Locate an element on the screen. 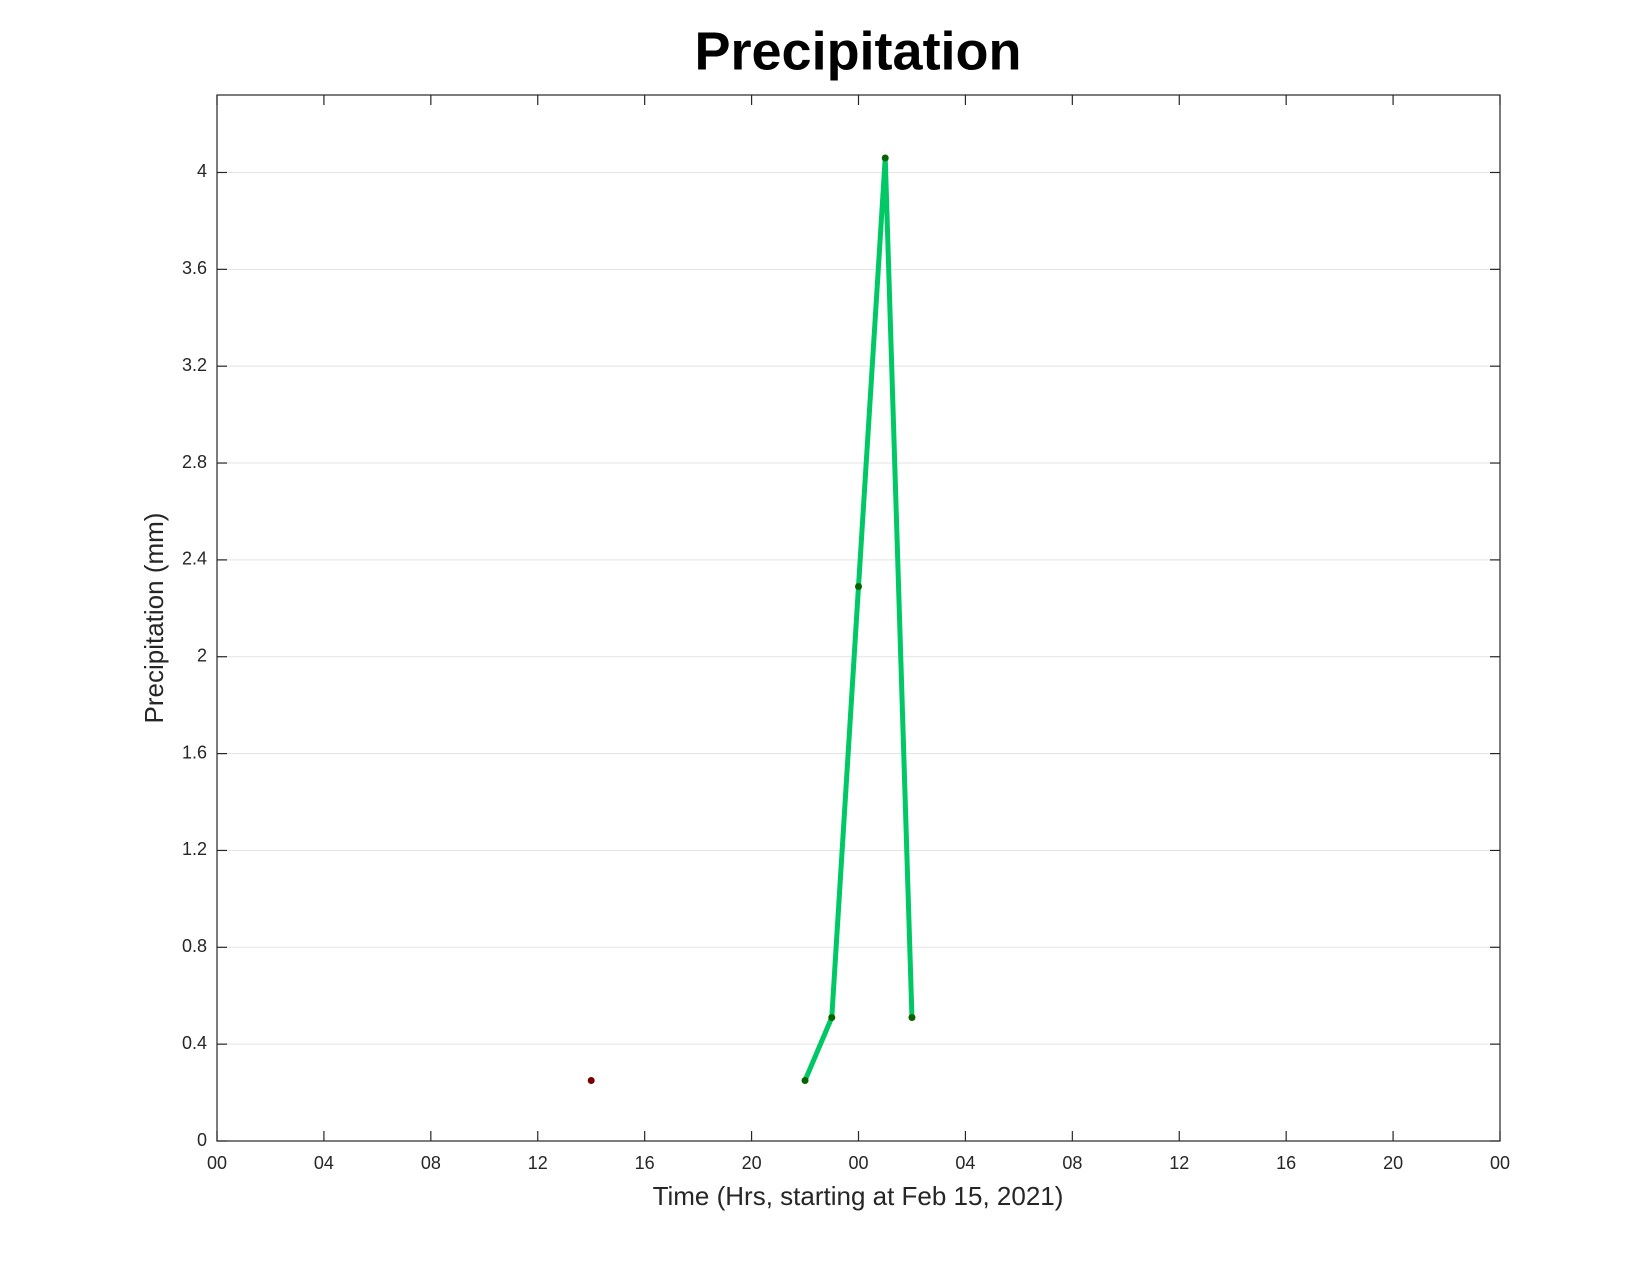  y-tick-label: 1.6 is located at coordinates (194, 752).